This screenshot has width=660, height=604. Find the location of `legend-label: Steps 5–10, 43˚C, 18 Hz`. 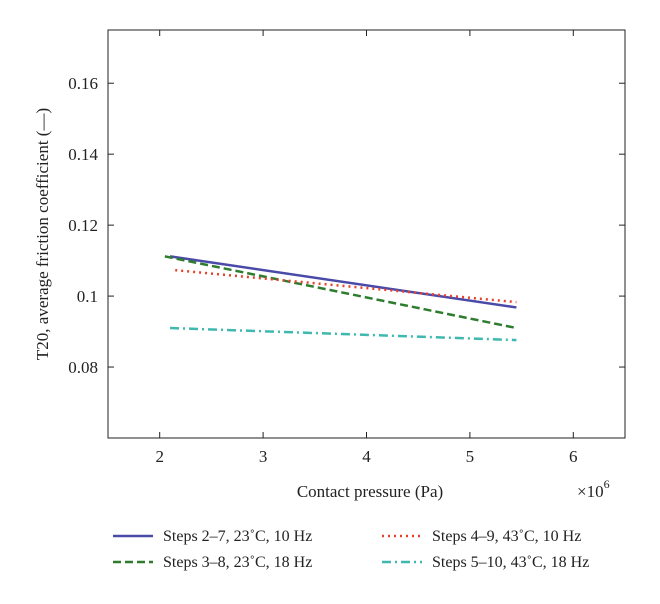

legend-label: Steps 5–10, 43˚C, 18 Hz is located at coordinates (510, 562).